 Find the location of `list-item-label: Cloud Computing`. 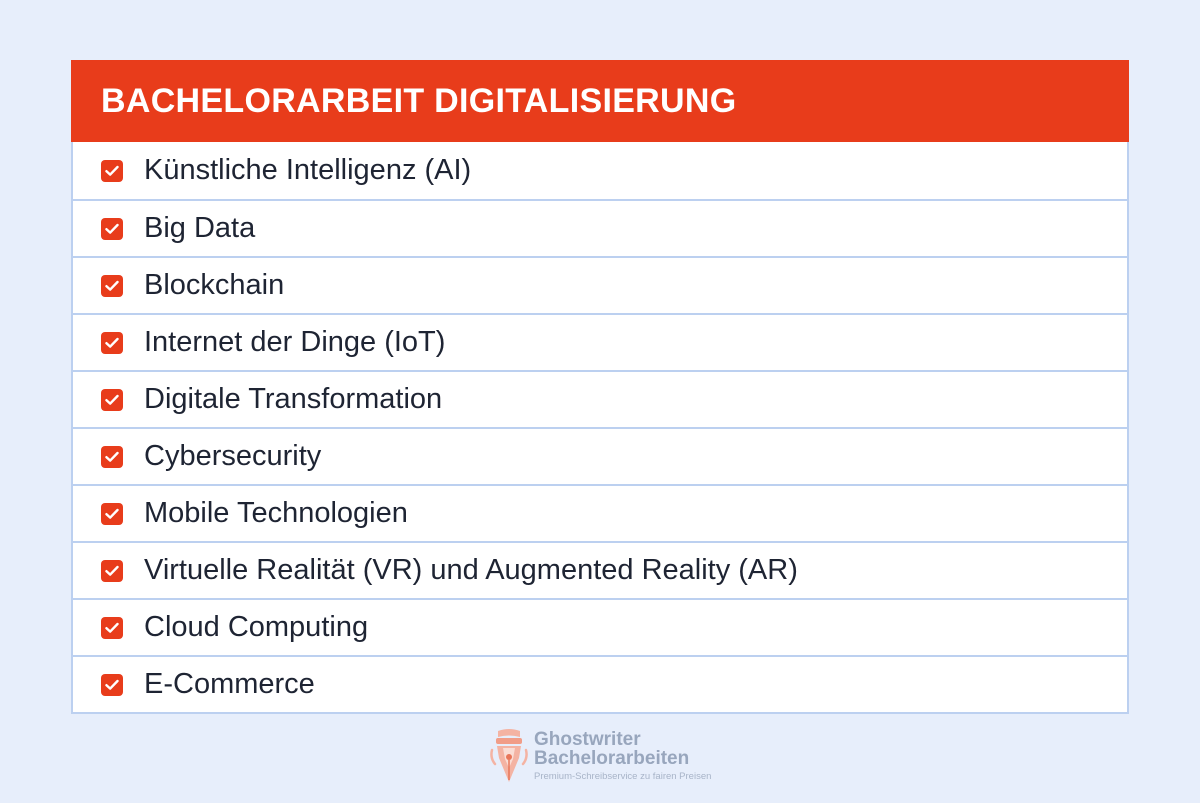

list-item-label: Cloud Computing is located at coordinates (256, 627).